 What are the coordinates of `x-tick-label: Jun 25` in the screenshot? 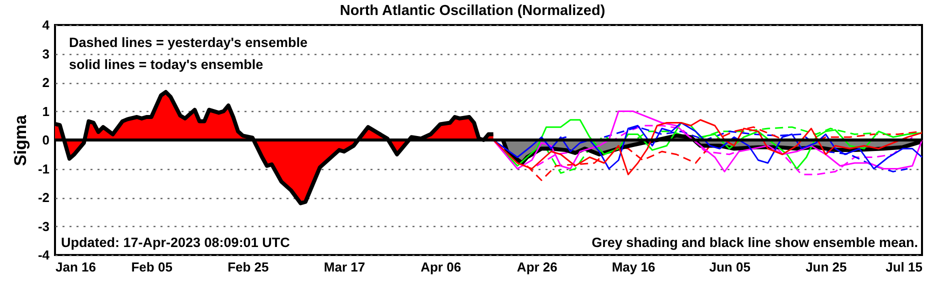 It's located at (826, 267).